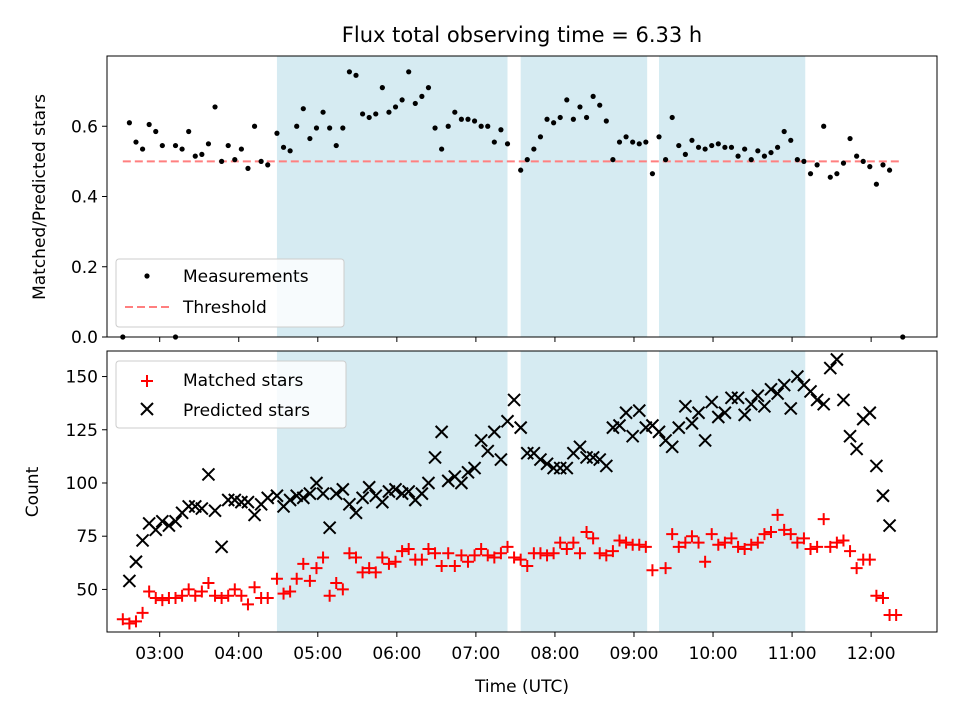  I want to click on y-tick-label: 50, so click(87, 590).